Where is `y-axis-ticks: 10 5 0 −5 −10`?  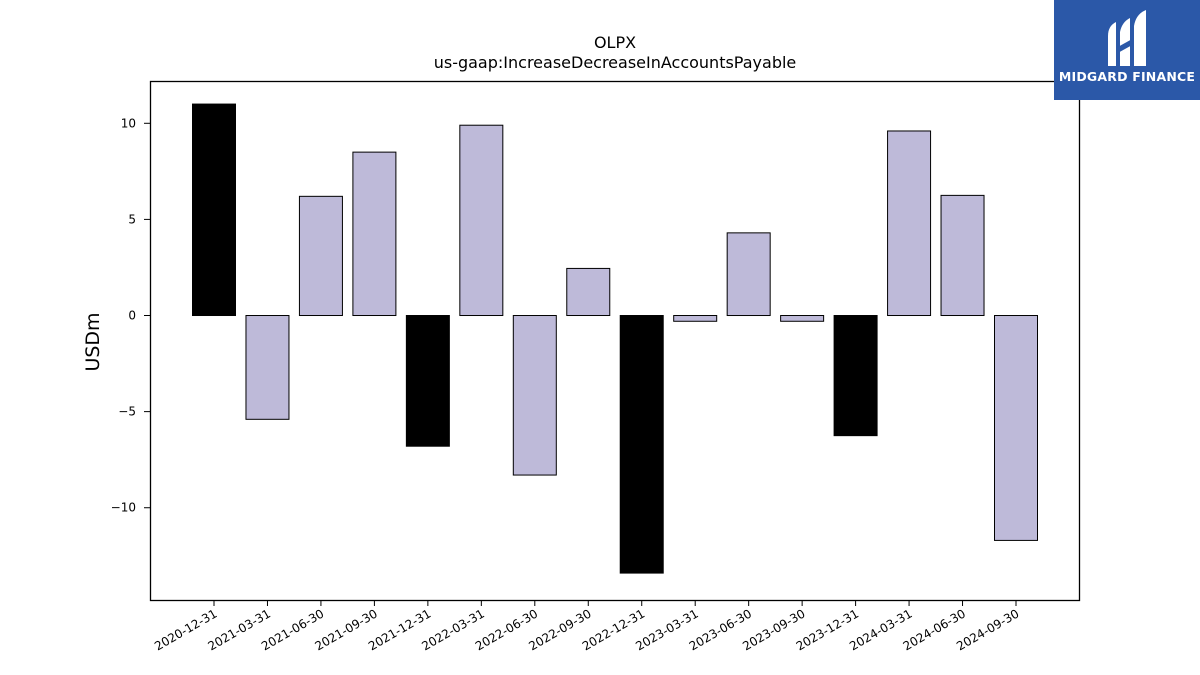 y-axis-ticks: 10 5 0 −5 −10 is located at coordinates (130, 315).